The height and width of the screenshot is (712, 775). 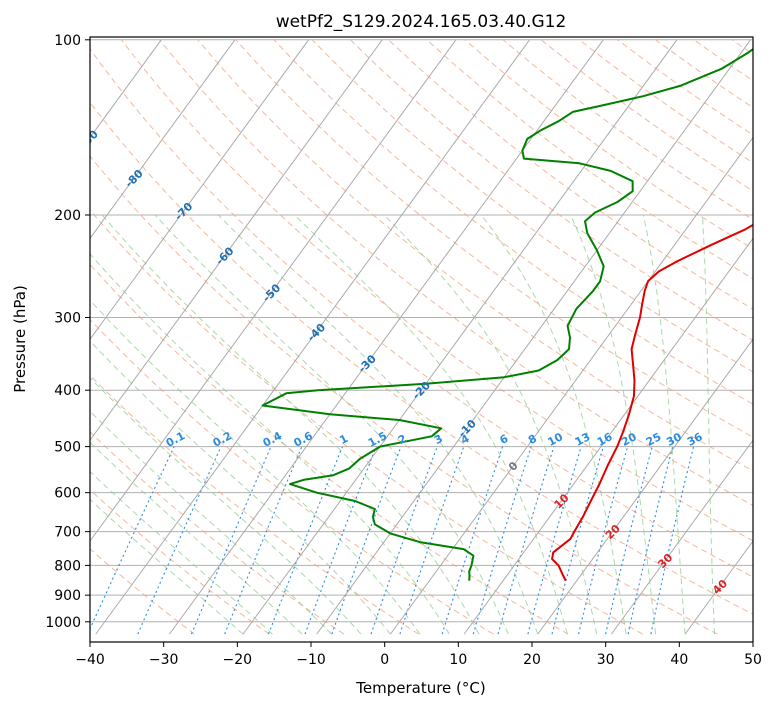 I want to click on y-tick-label: 300, so click(x=67, y=318).